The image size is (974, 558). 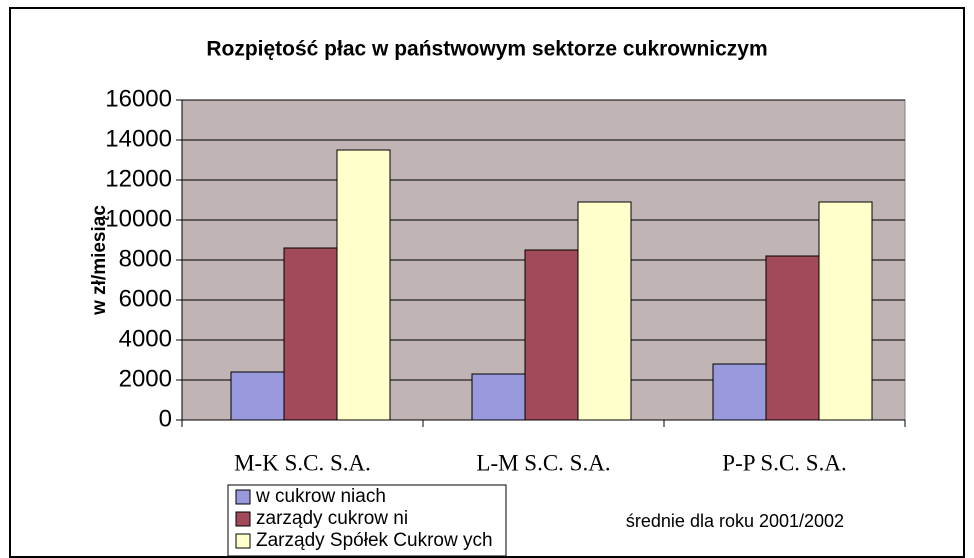 I want to click on y-tick-label: 14000, so click(x=138, y=138).